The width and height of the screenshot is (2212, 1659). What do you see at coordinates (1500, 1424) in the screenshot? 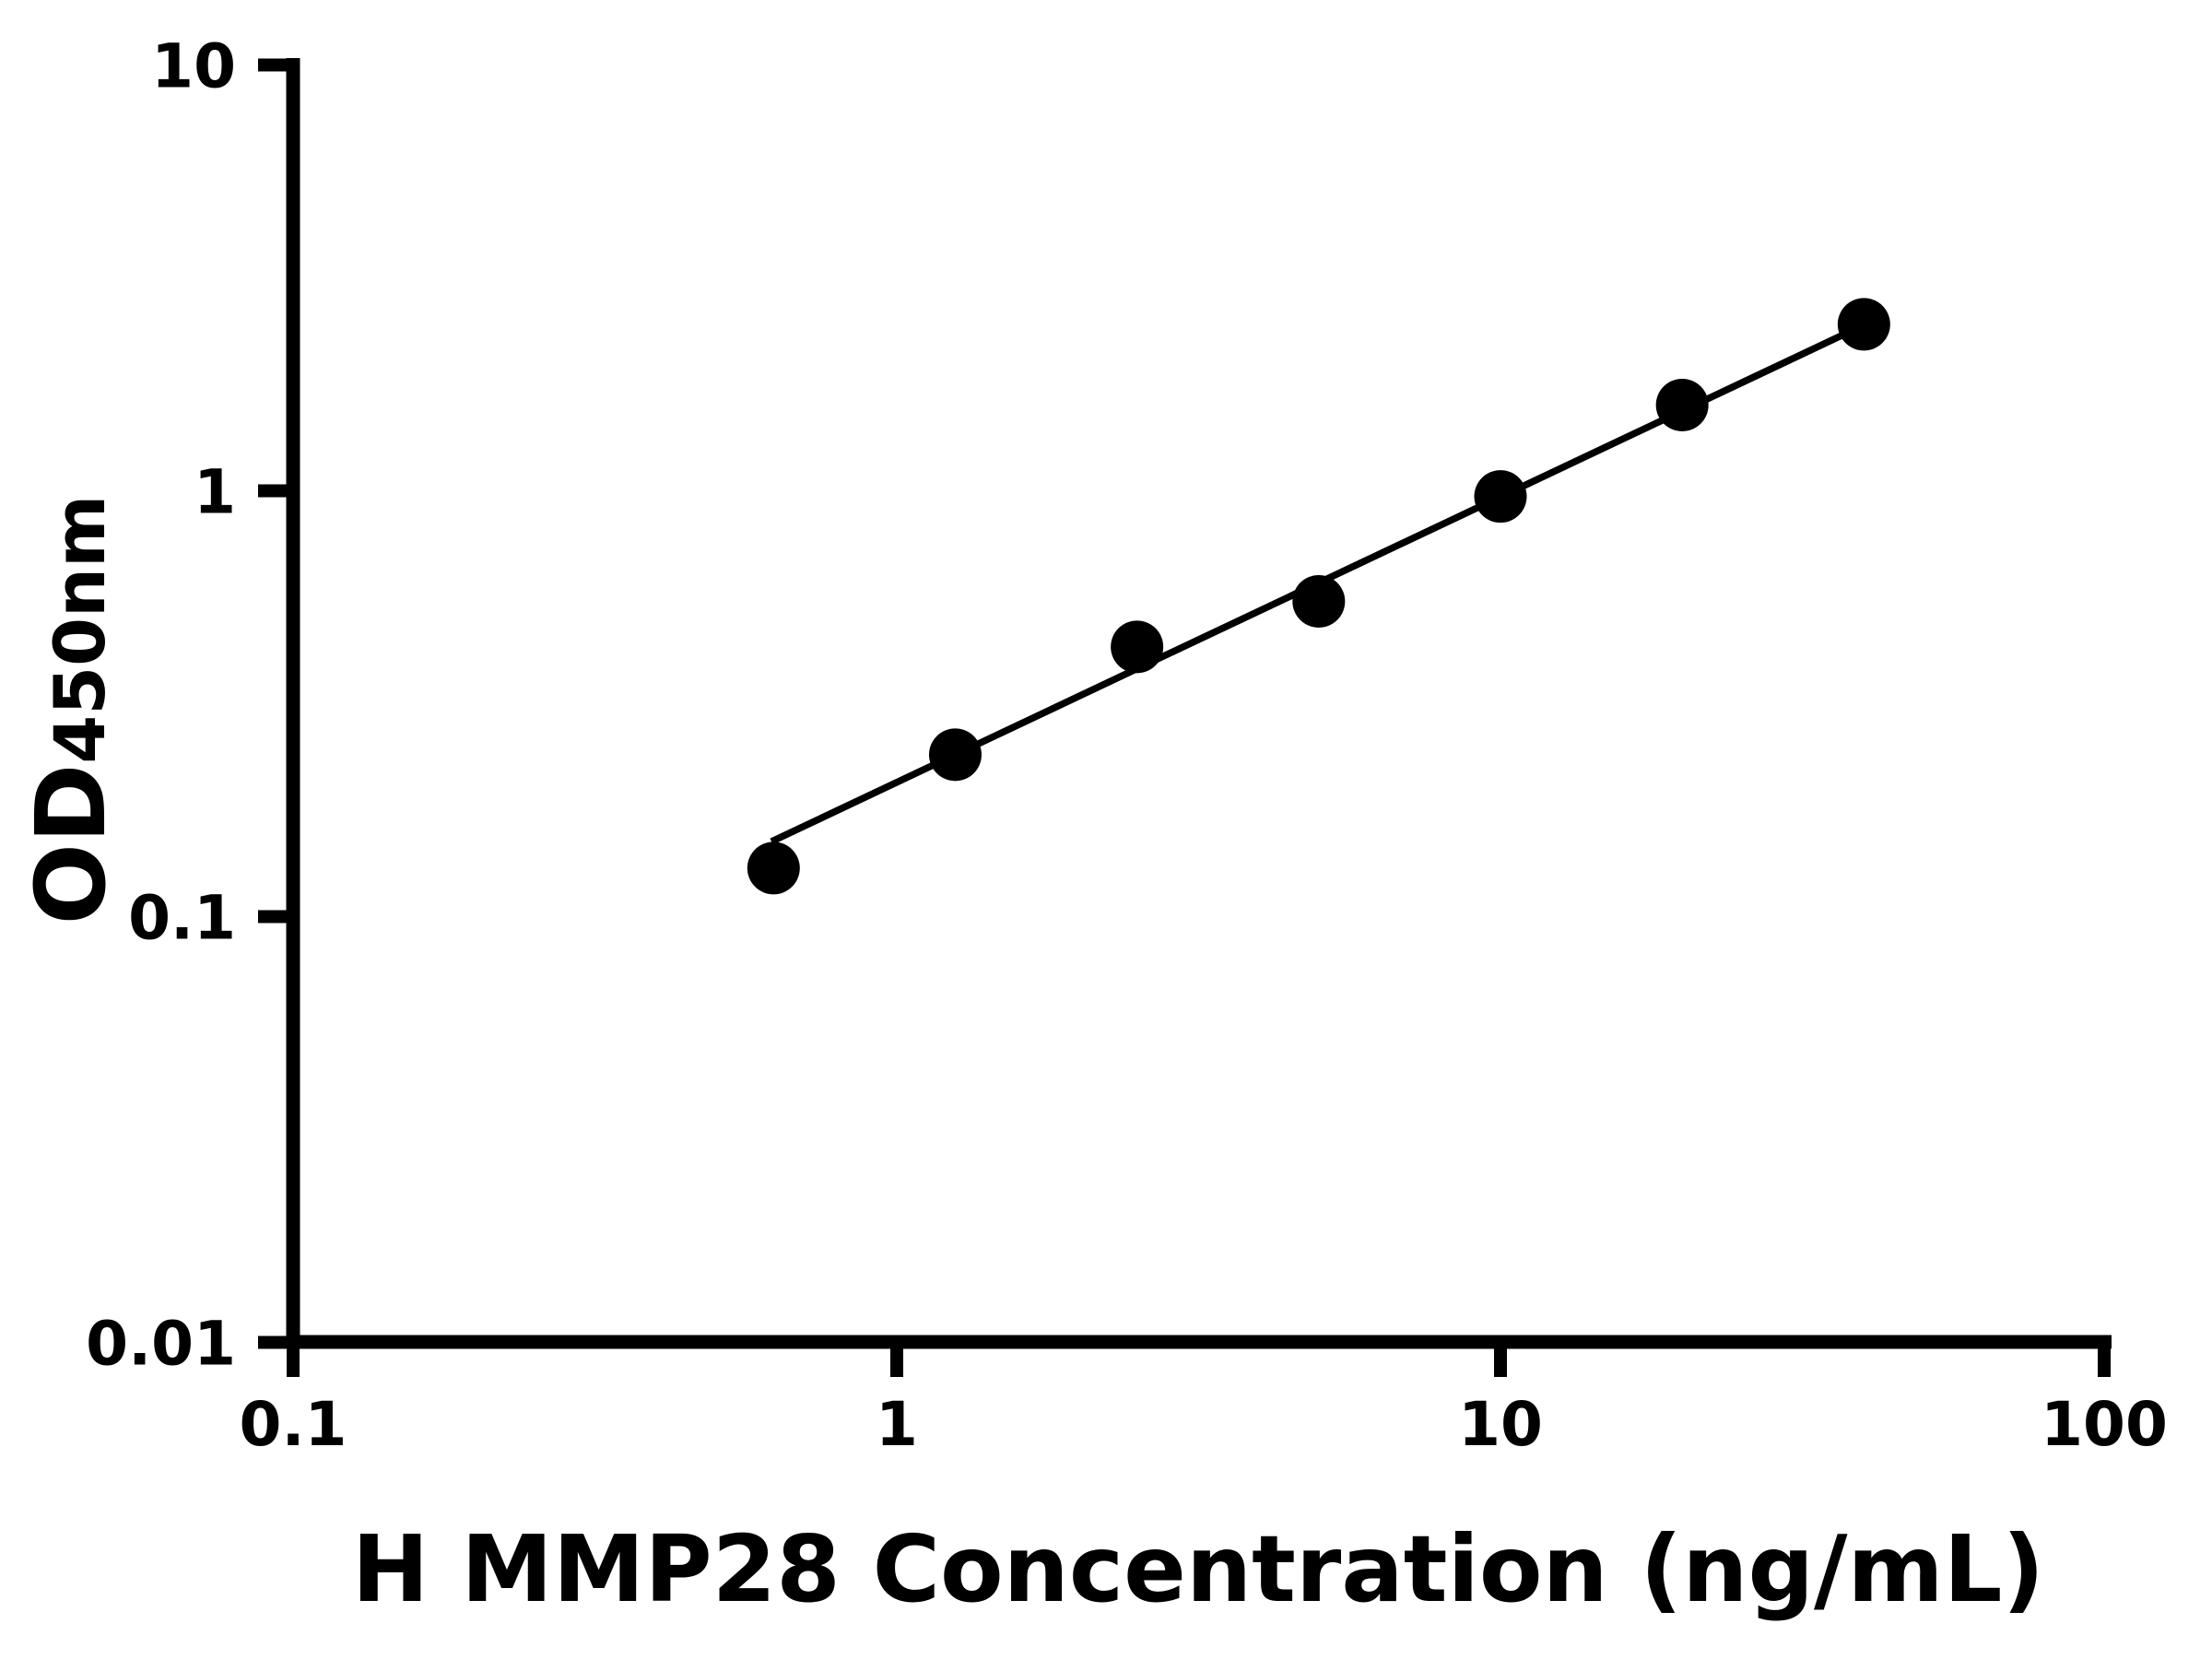
I see `x-tick-label: 10` at bounding box center [1500, 1424].